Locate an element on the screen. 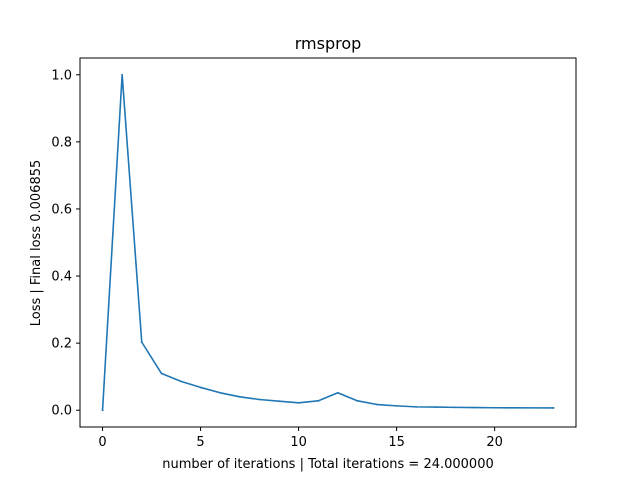 The height and width of the screenshot is (480, 640). y-tick-label: 0.8 is located at coordinates (61, 142).